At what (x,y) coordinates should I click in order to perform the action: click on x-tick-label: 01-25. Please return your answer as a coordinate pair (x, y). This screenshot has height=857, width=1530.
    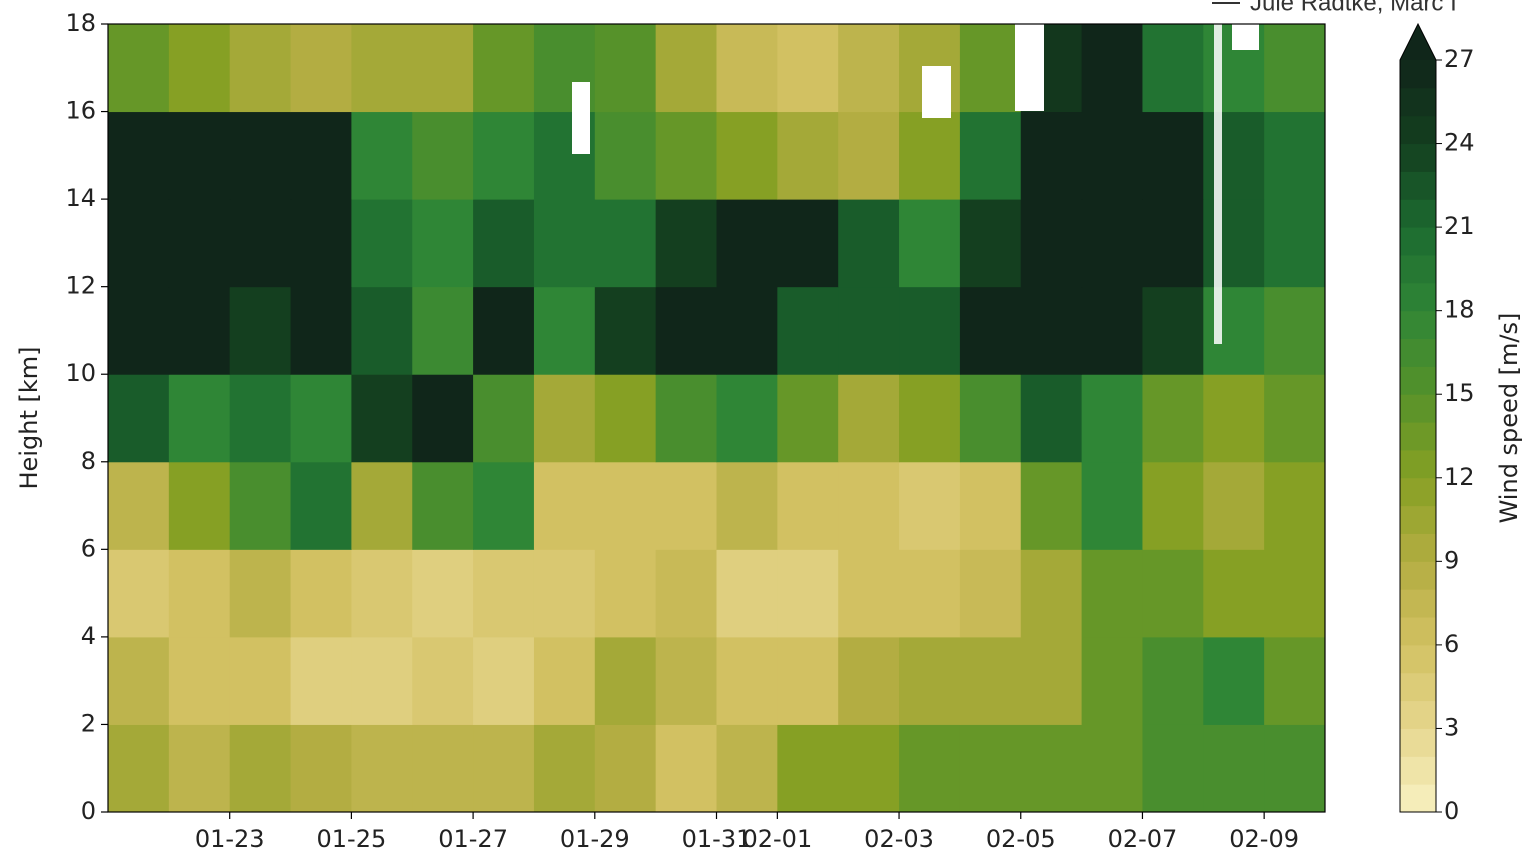
    Looking at the image, I should click on (352, 839).